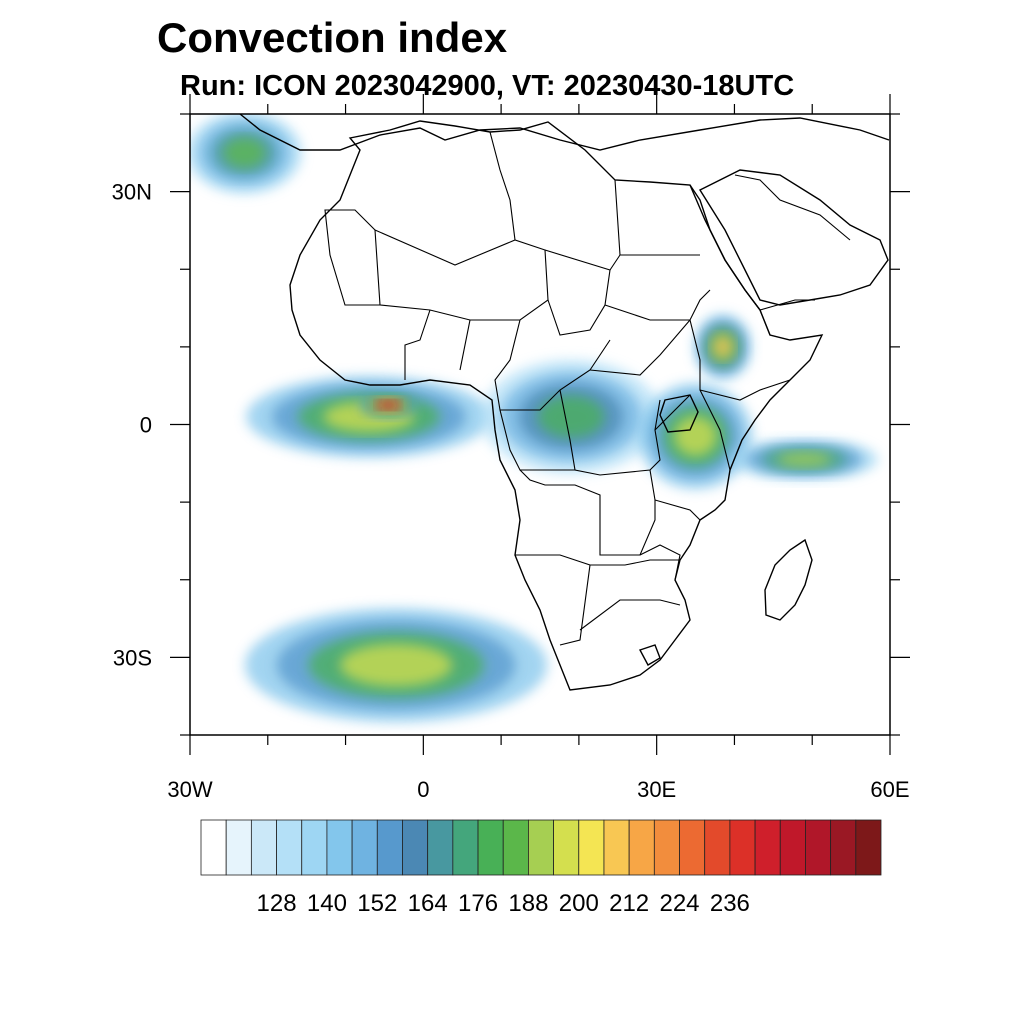  I want to click on colorbar-label: 200, so click(579, 903).